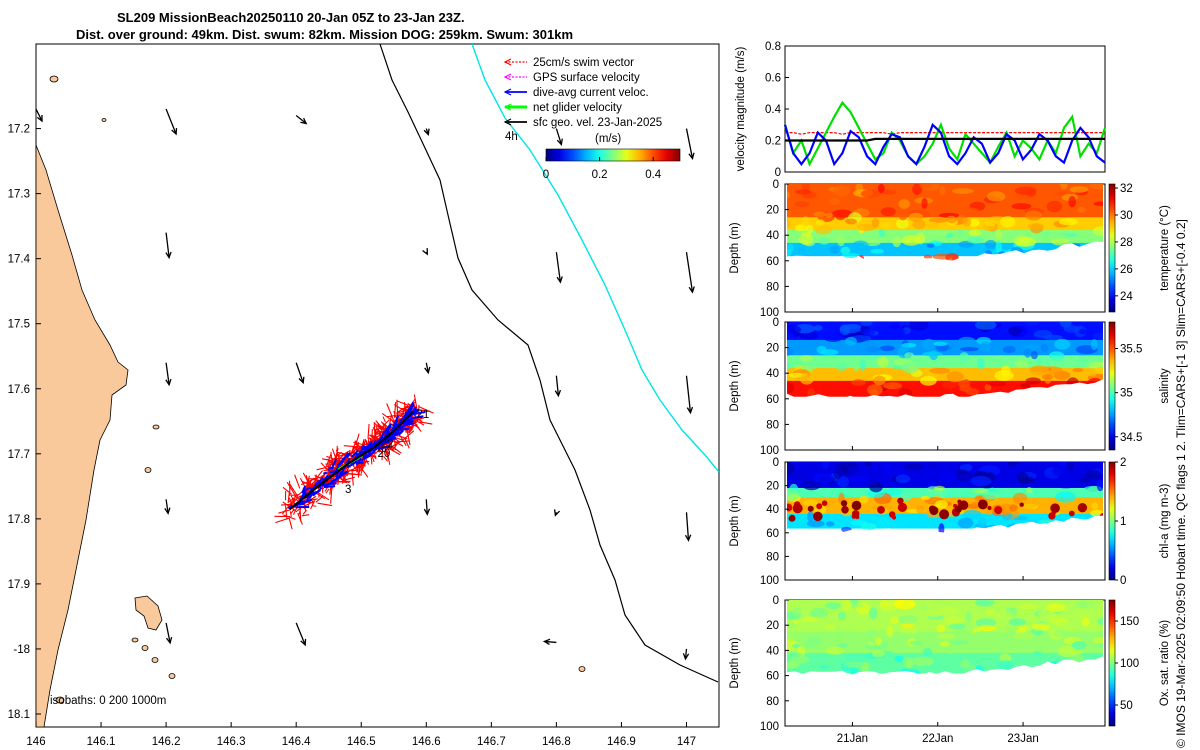 The width and height of the screenshot is (1200, 750). I want to click on coastline-land, so click(82, 435).